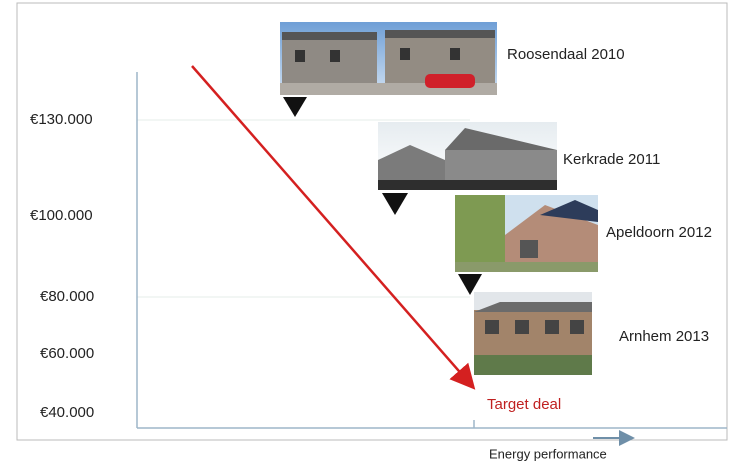  Describe the element at coordinates (548, 453) in the screenshot. I see `x-axis-label: Energy performance` at that location.